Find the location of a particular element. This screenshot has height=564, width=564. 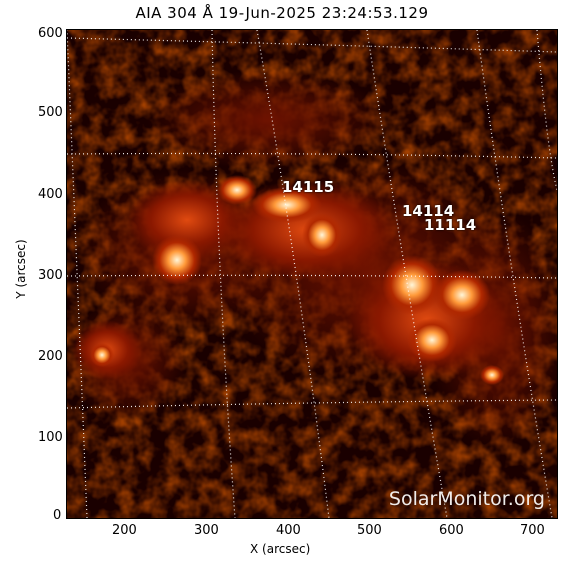

plot-title: AIA 304 Å 19-Jun-2025 23:24:53.129 is located at coordinates (282, 13).